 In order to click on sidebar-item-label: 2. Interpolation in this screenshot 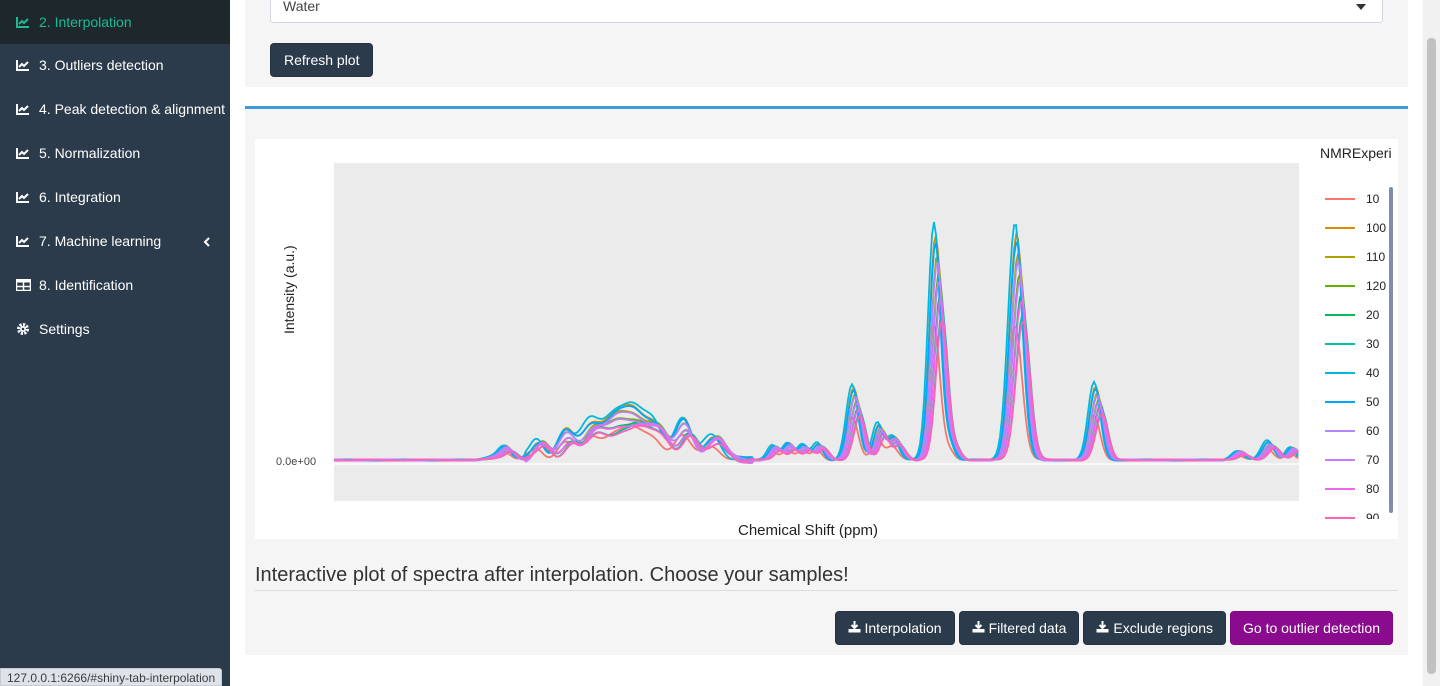, I will do `click(85, 22)`.